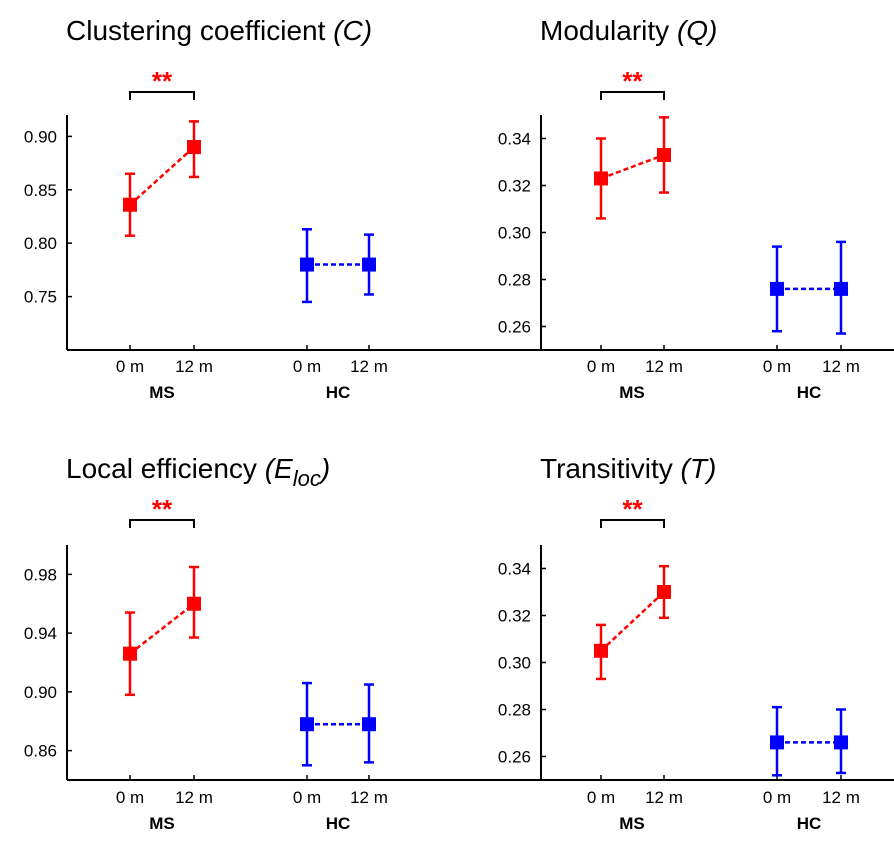 Image resolution: width=894 pixels, height=843 pixels. I want to click on y-tick-label: 0.94, so click(40, 633).